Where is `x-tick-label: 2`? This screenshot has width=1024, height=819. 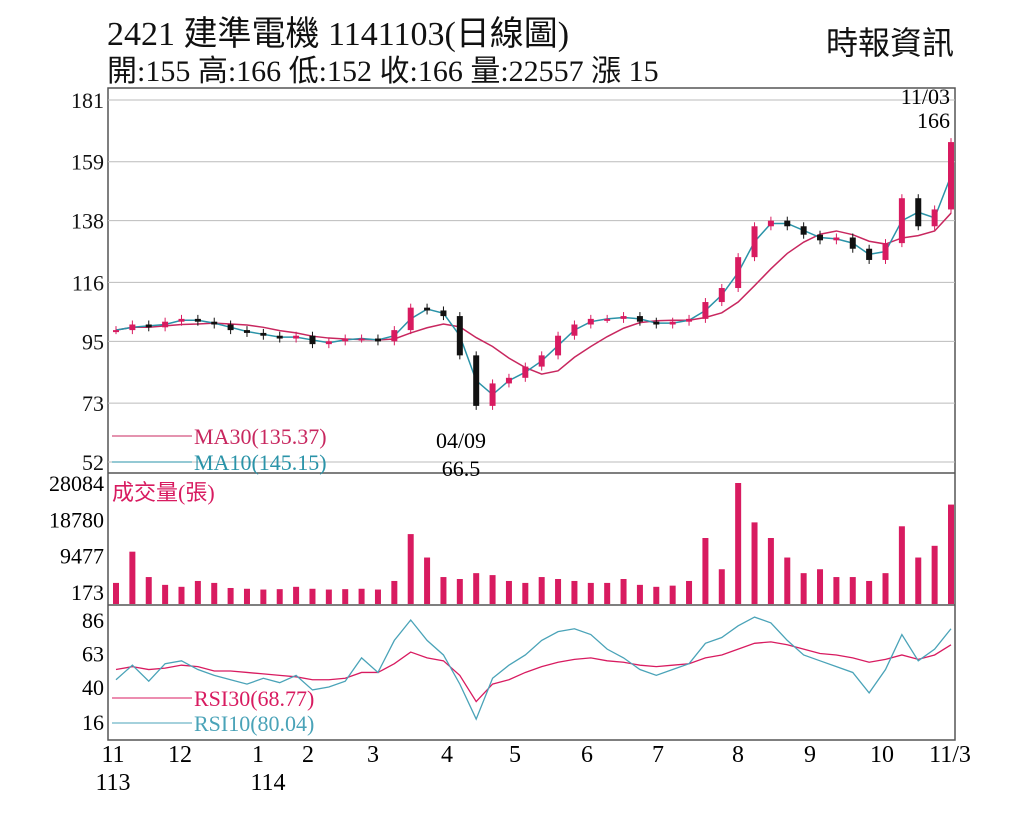 x-tick-label: 2 is located at coordinates (308, 755).